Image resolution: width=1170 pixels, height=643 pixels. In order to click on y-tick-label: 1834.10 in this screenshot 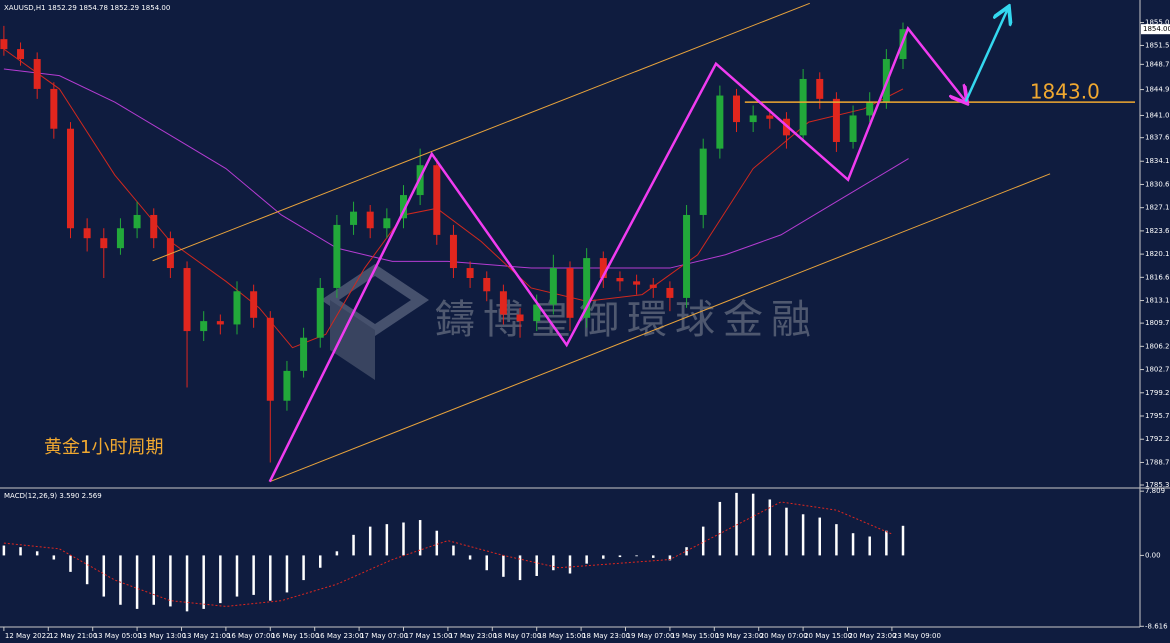, I will do `click(1157, 161)`.